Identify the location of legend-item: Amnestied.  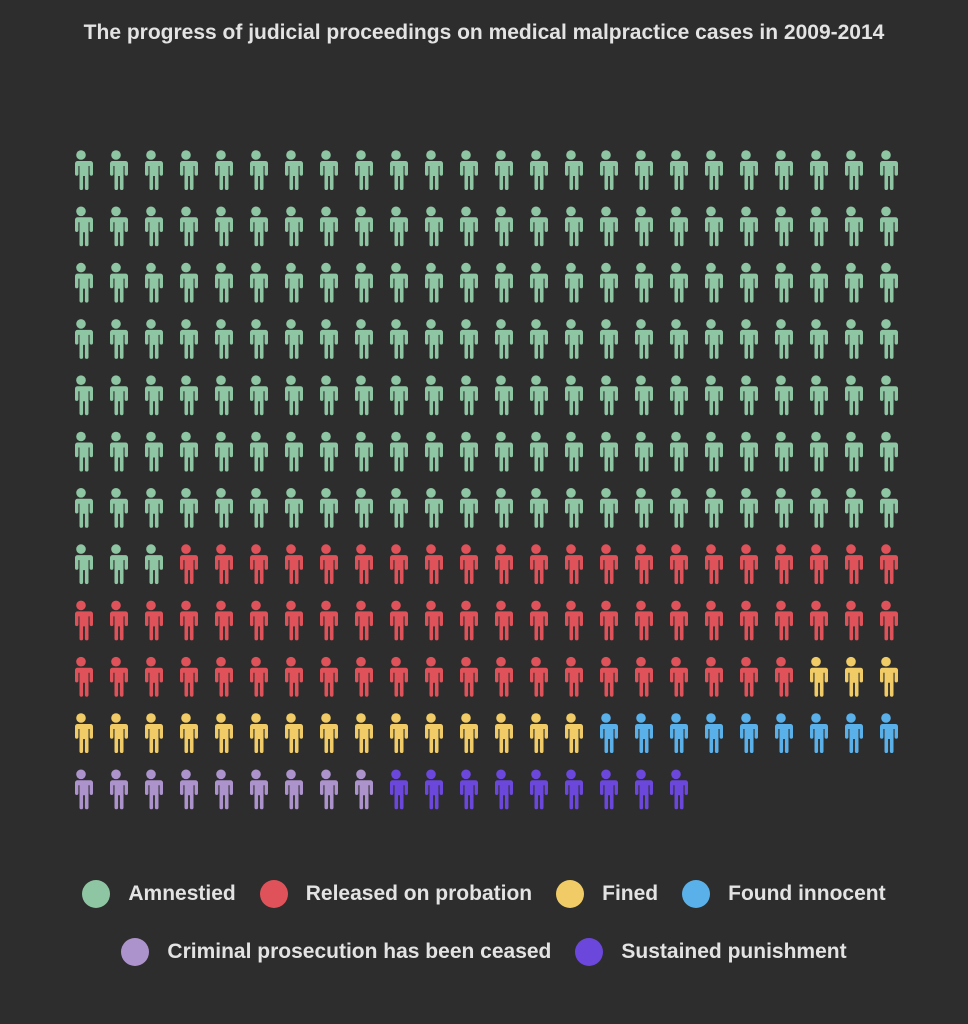
(159, 894).